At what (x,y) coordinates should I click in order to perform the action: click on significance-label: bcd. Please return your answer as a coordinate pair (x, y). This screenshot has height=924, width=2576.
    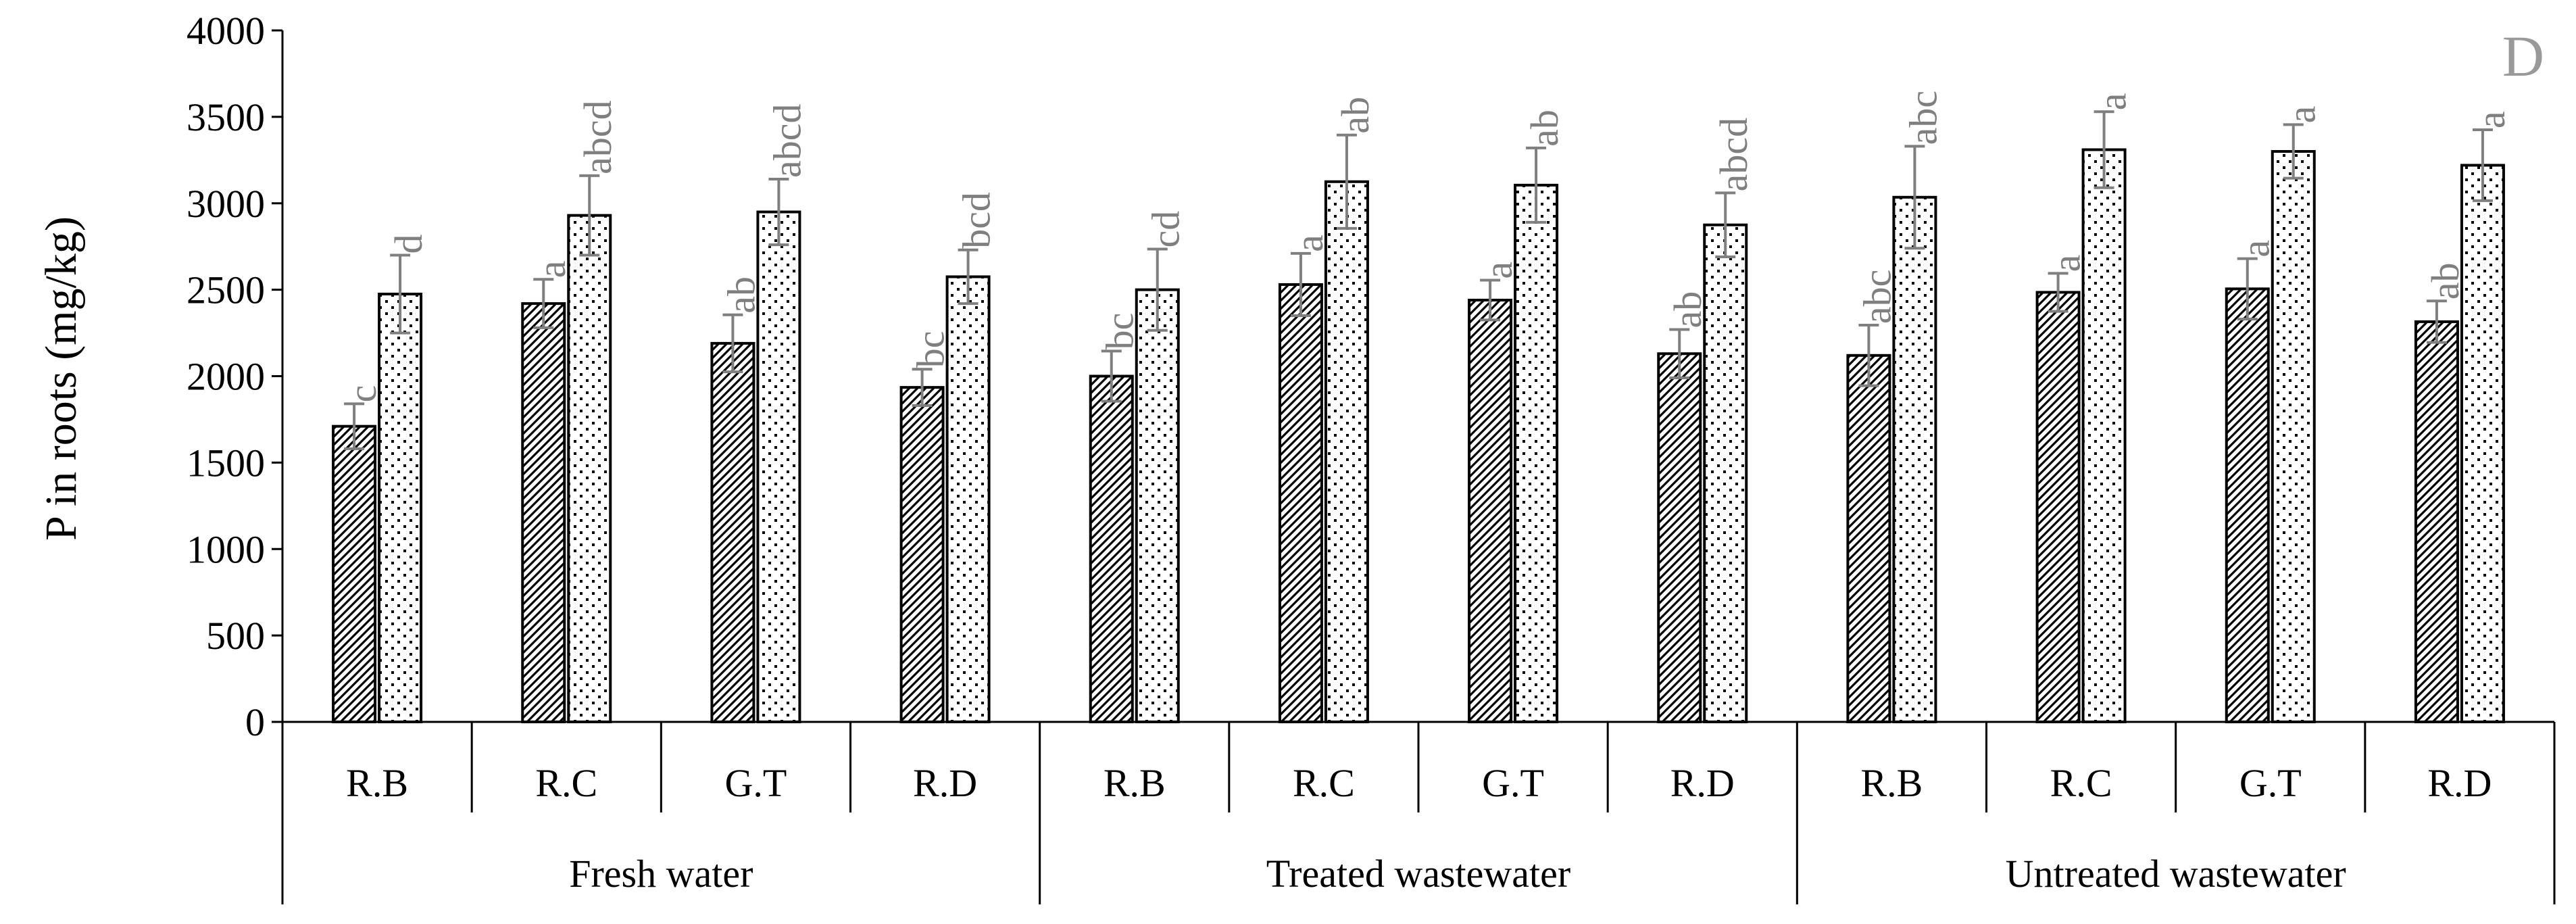
    Looking at the image, I should click on (977, 220).